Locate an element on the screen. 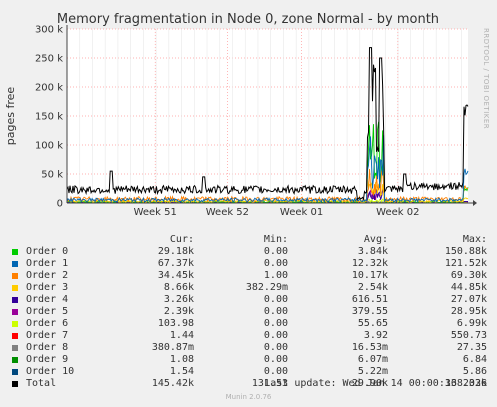  legend-series-name: Total is located at coordinates (41, 383).